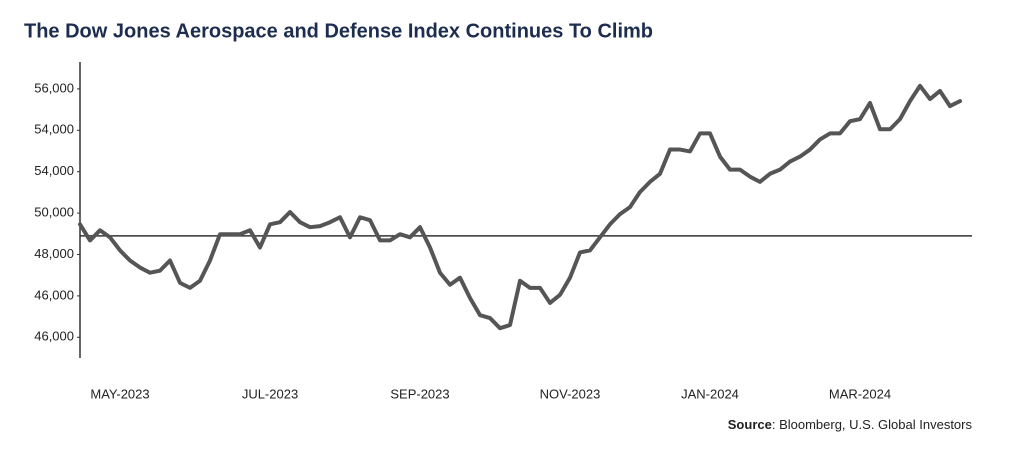  I want to click on x-tick-label: NOV-2023, so click(570, 393).